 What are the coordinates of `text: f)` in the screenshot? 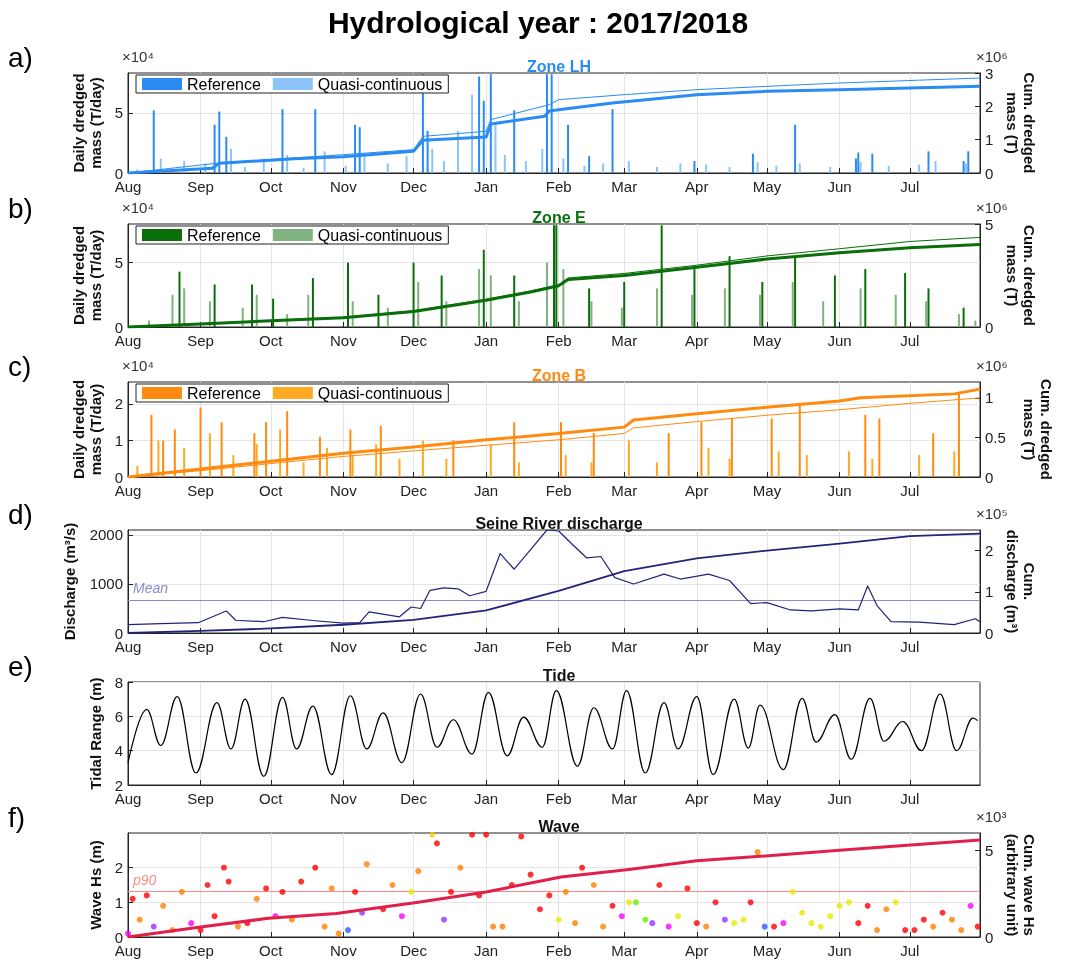 It's located at (17, 817).